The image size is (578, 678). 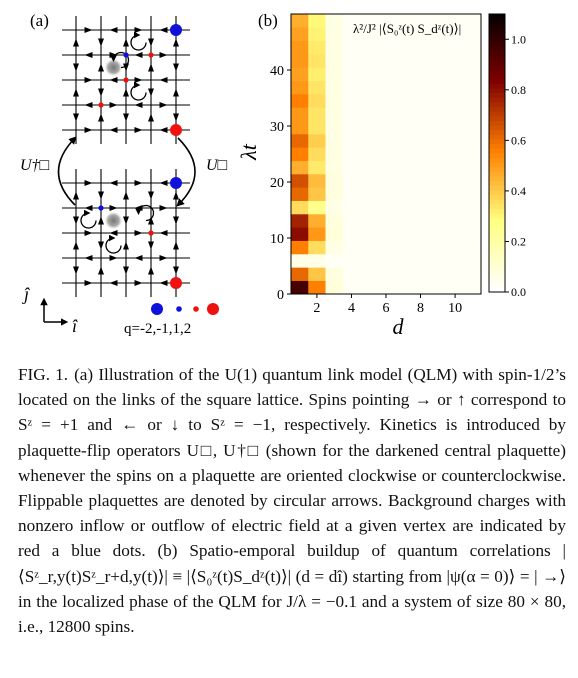 What do you see at coordinates (351, 308) in the screenshot?
I see `x-tick-label: 4` at bounding box center [351, 308].